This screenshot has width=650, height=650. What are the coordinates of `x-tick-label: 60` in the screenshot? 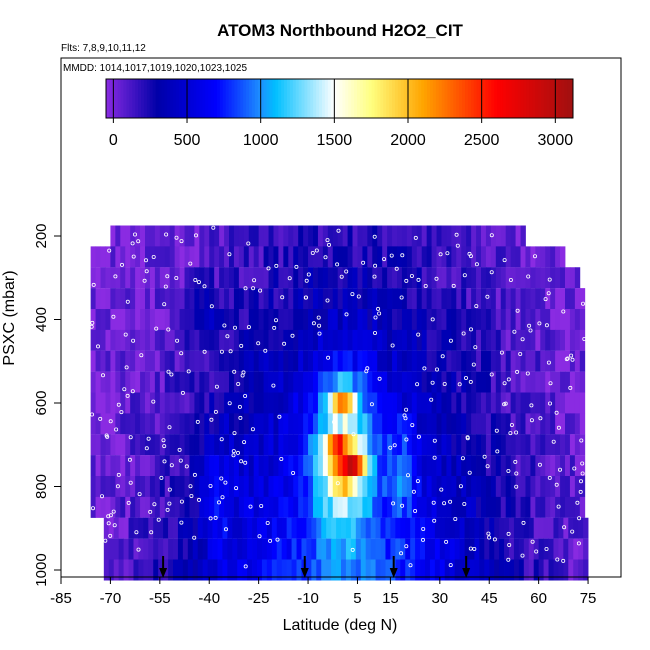 It's located at (538, 598).